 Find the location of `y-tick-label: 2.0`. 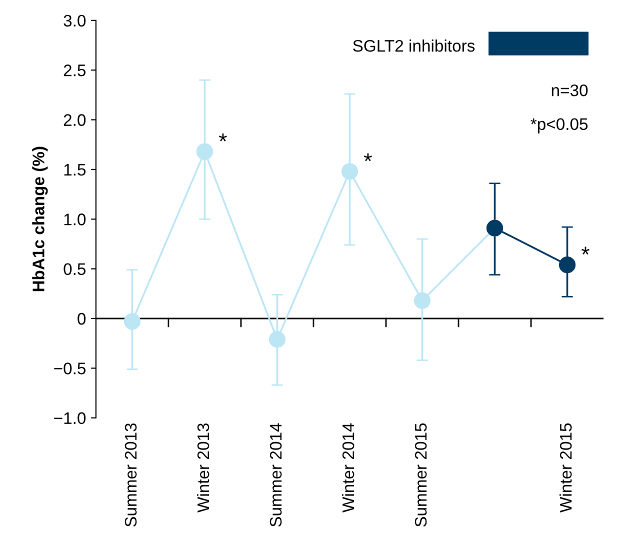

y-tick-label: 2.0 is located at coordinates (75, 120).